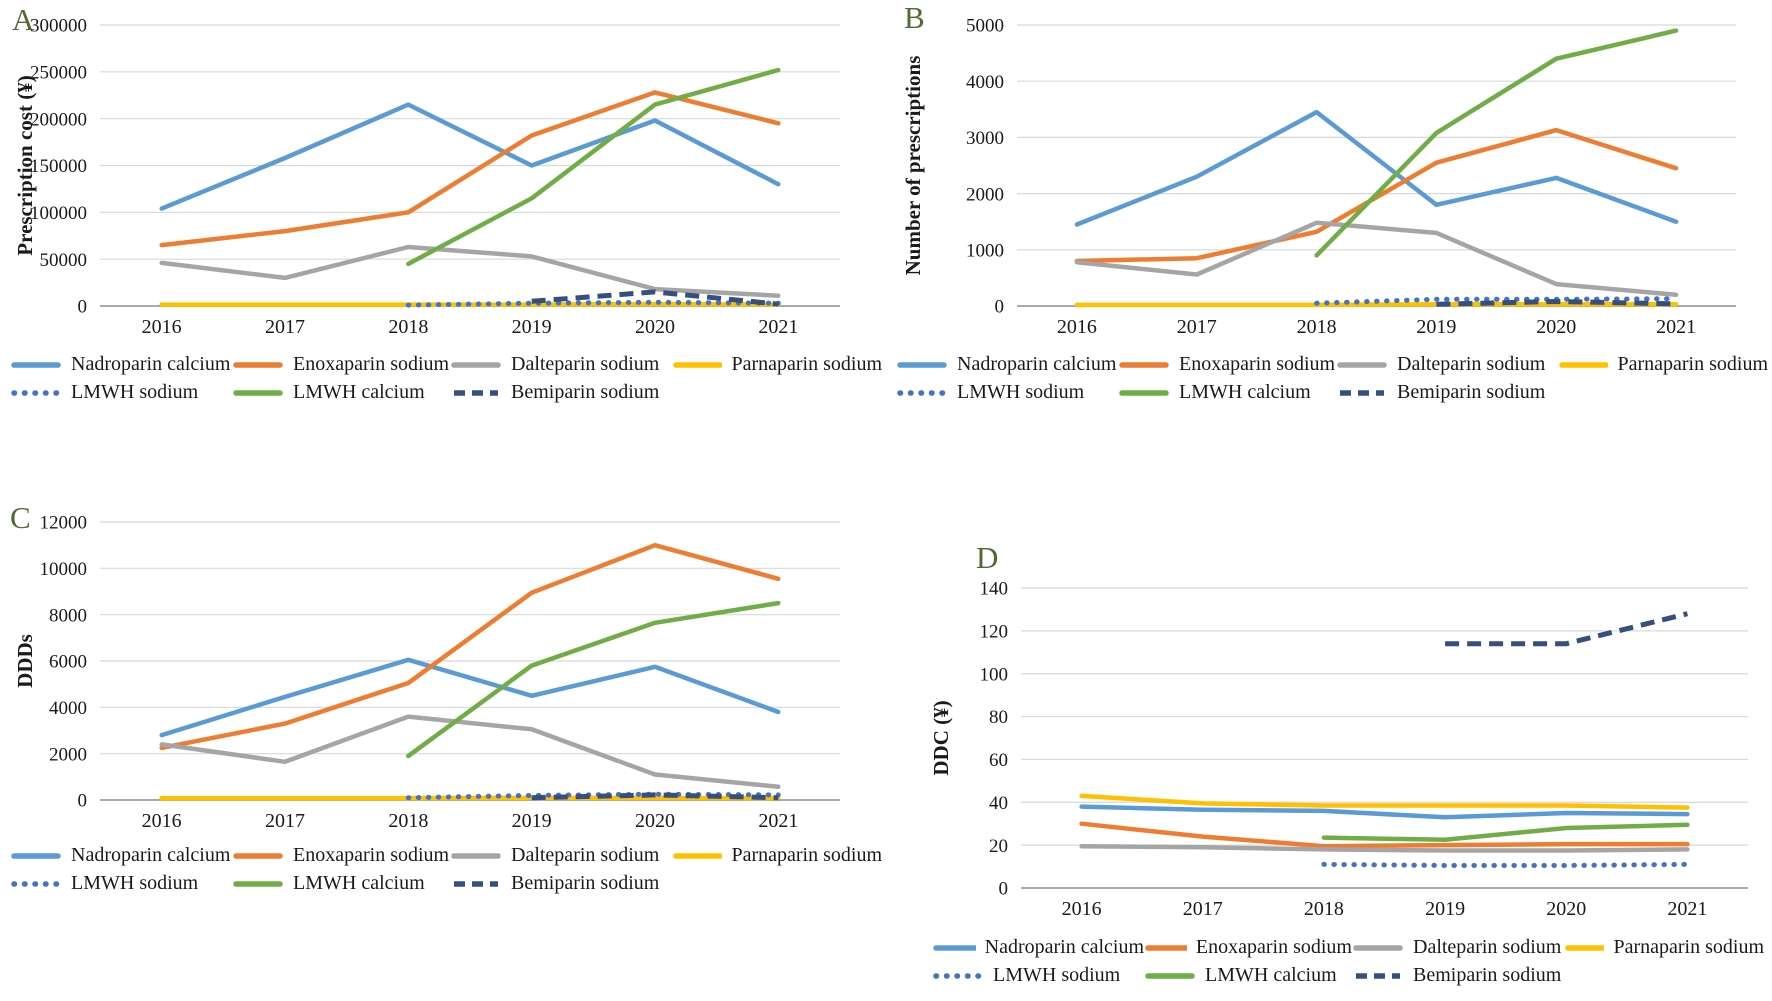 The image size is (1772, 1001). What do you see at coordinates (985, 26) in the screenshot?
I see `y-tick-label: 5000` at bounding box center [985, 26].